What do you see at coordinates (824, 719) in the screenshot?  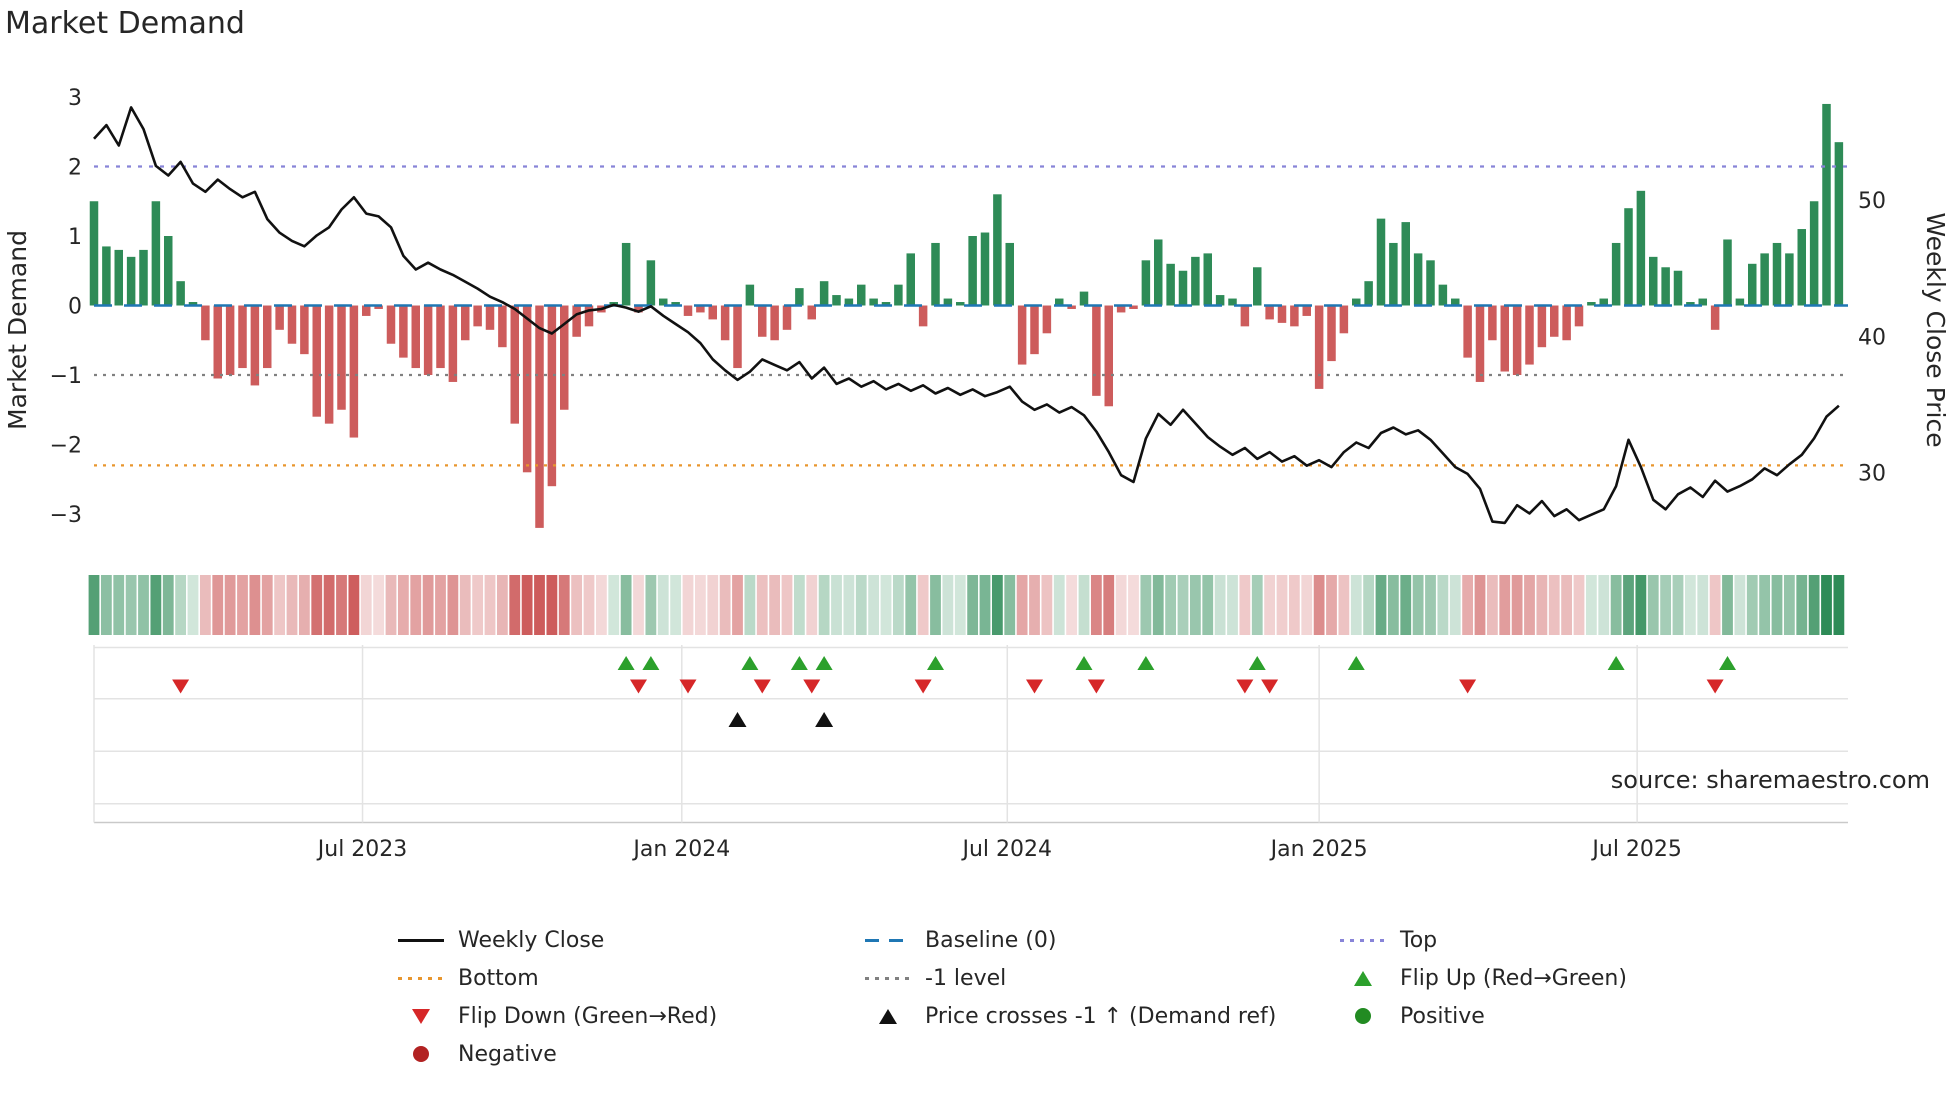 I see `price-cross-marker` at bounding box center [824, 719].